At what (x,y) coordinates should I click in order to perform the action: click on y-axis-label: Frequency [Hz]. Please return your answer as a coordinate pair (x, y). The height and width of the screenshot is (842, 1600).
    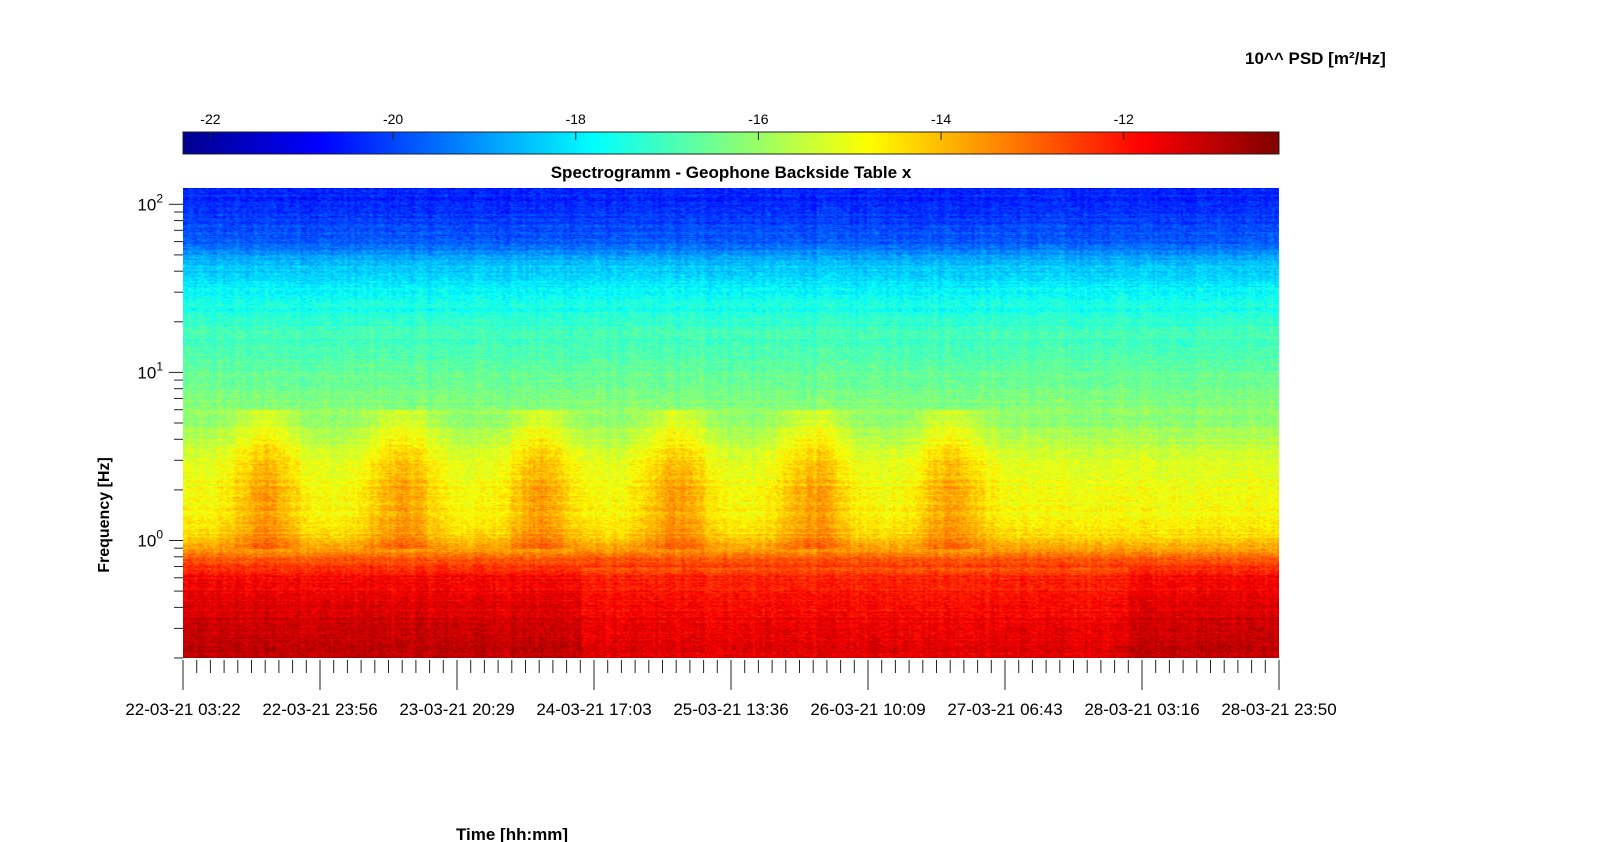
    Looking at the image, I should click on (104, 515).